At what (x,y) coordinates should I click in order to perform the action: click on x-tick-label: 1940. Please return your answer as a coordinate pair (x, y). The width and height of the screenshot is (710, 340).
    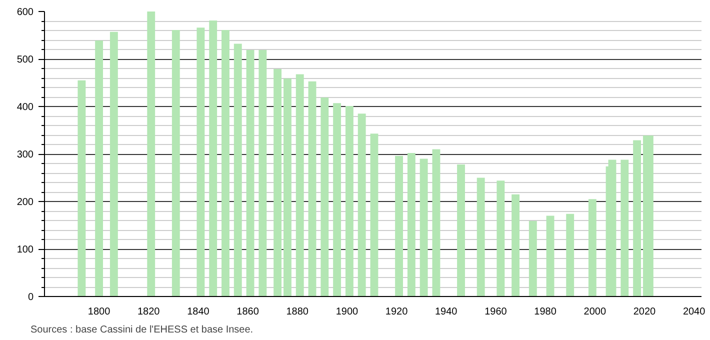
    Looking at the image, I should click on (446, 312).